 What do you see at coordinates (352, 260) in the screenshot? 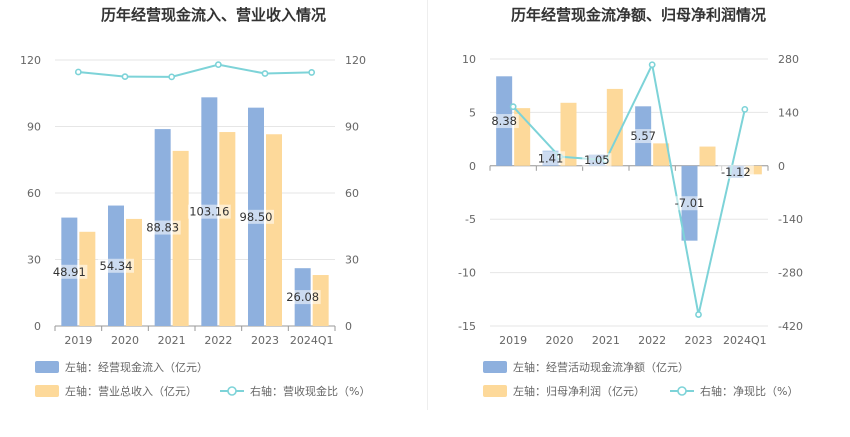
I see `left-right-tick-label: 30` at bounding box center [352, 260].